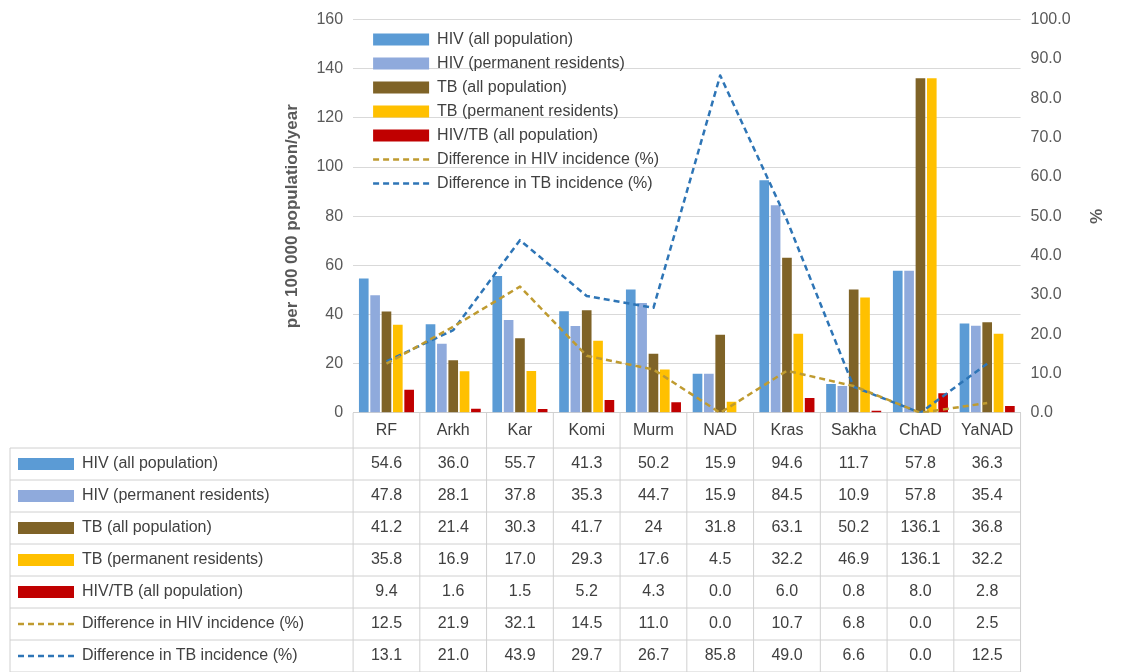 The width and height of the screenshot is (1129, 672). Describe the element at coordinates (720, 527) in the screenshot. I see `data-label: 31.8` at that location.